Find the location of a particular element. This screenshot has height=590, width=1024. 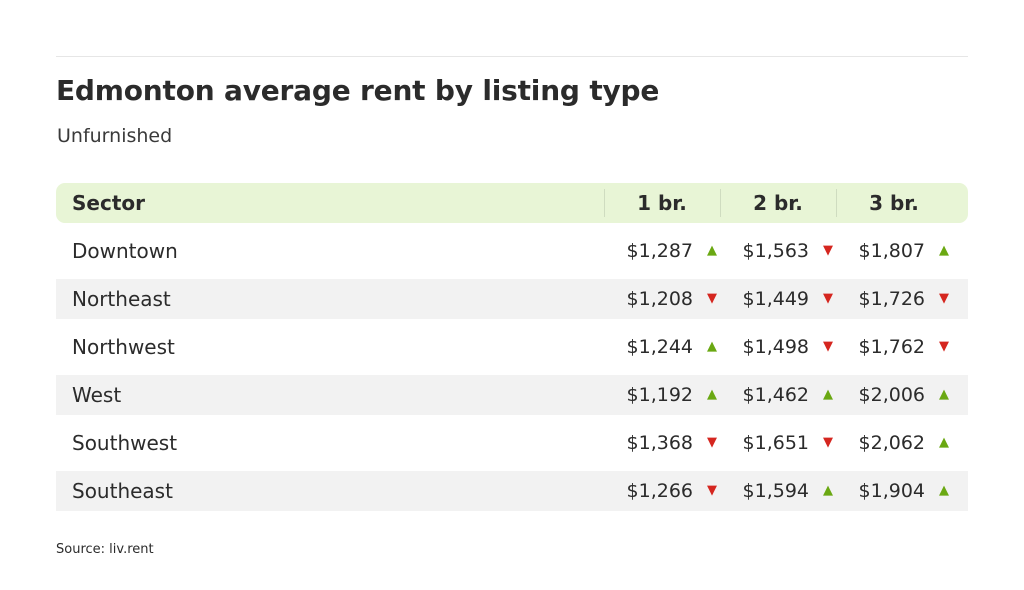

table-row: Downtown $1,287 ▲ $1,563 ▼ $1,807 ▲ is located at coordinates (512, 251).